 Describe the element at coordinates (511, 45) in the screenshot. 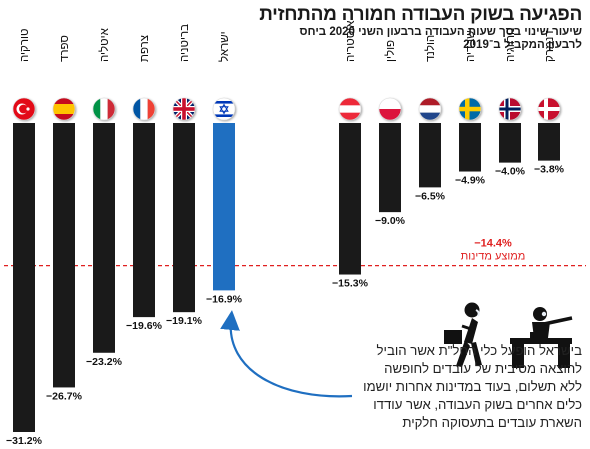

I see `country-label: נורווגיה` at that location.